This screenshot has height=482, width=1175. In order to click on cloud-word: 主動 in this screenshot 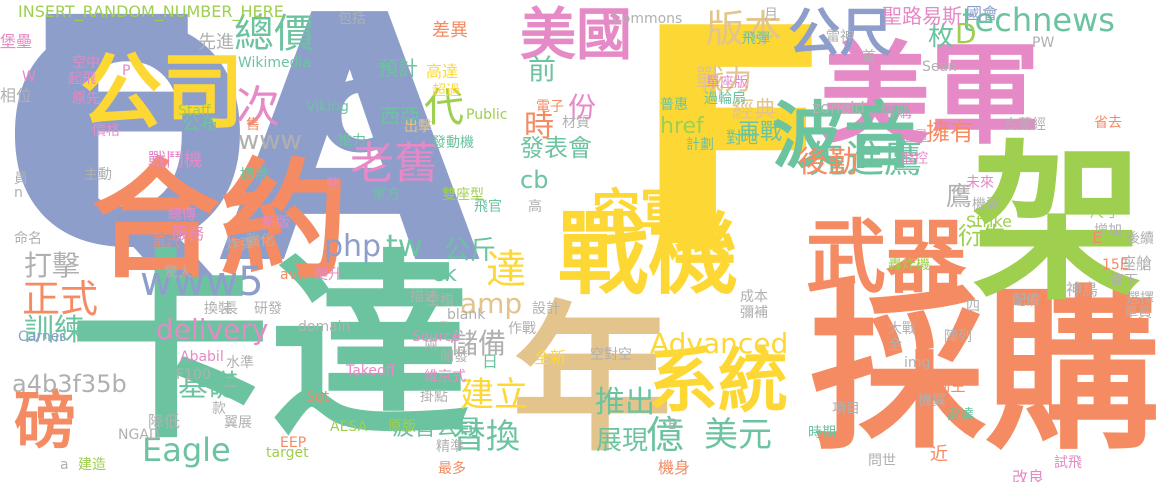, I will do `click(98, 175)`.